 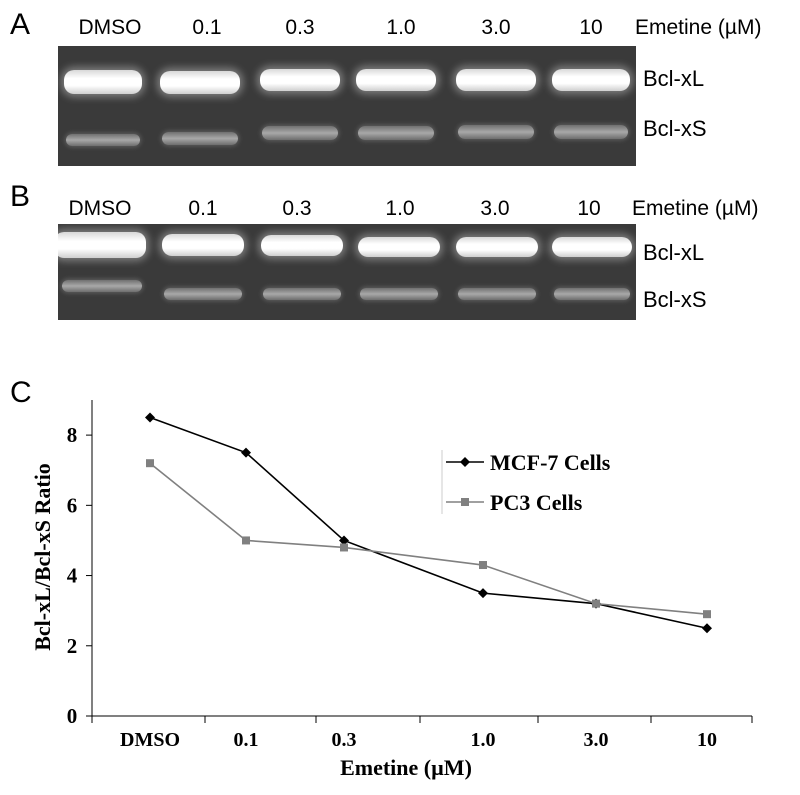 What do you see at coordinates (100, 208) in the screenshot?
I see `panel-b-lane-label: DMSO` at bounding box center [100, 208].